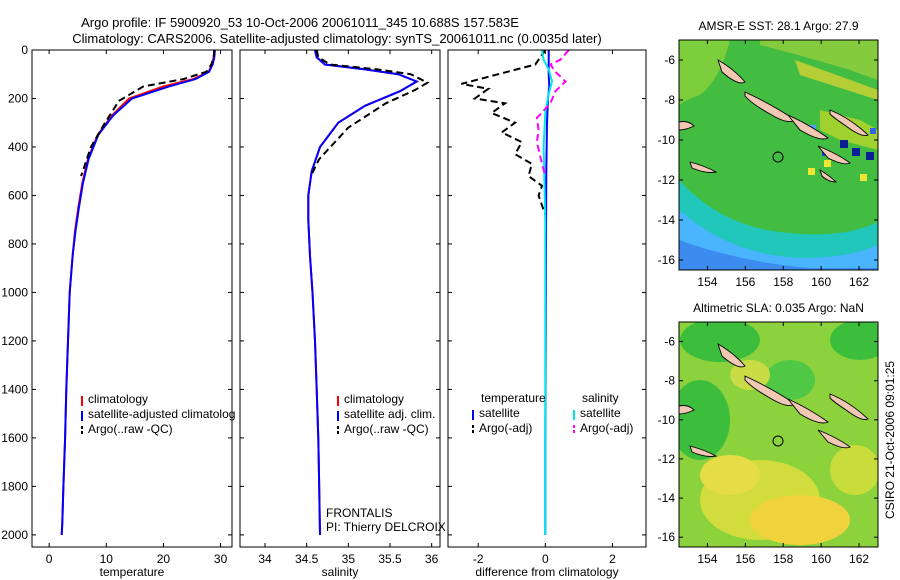 Image resolution: width=900 pixels, height=580 pixels. I want to click on x-tick-label: 35.5, so click(390, 559).